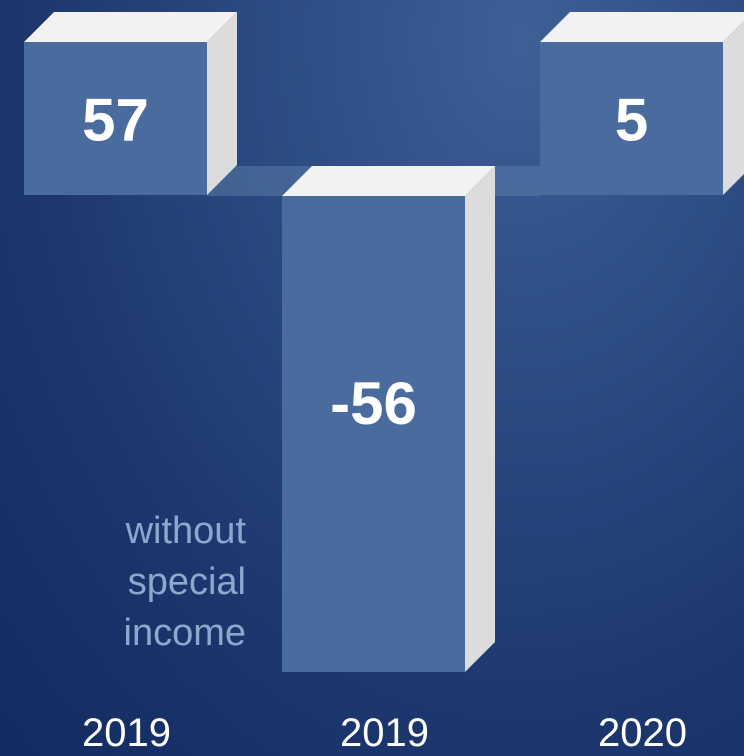 The image size is (744, 756). I want to click on value-label-0: 57, so click(115, 120).